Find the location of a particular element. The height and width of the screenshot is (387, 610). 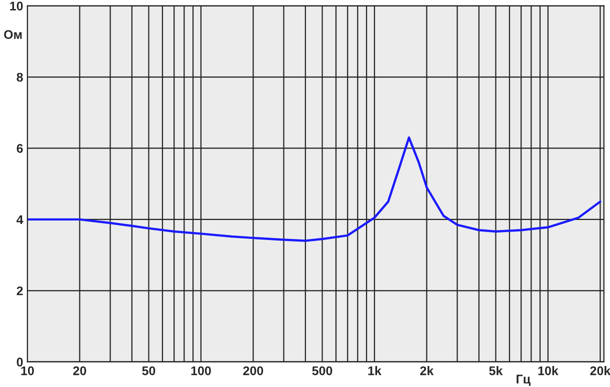

y-tick-label: 6 is located at coordinates (19, 148).